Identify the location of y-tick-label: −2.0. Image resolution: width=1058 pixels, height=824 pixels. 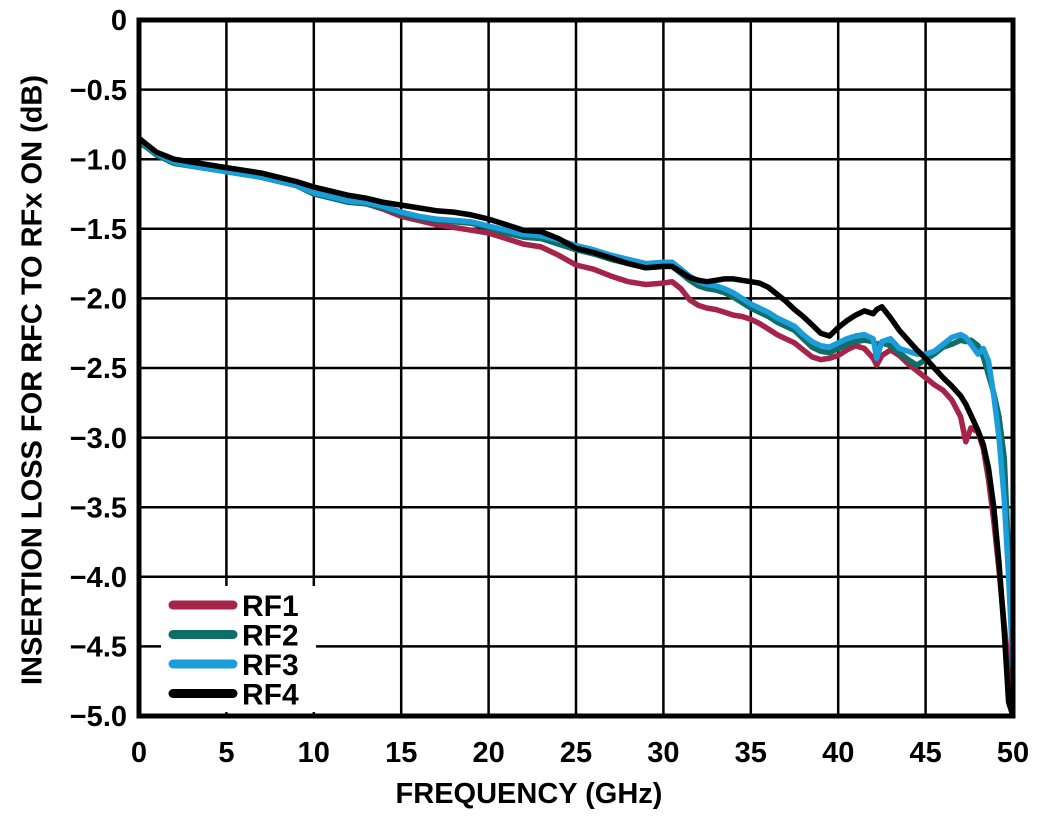
(98, 300).